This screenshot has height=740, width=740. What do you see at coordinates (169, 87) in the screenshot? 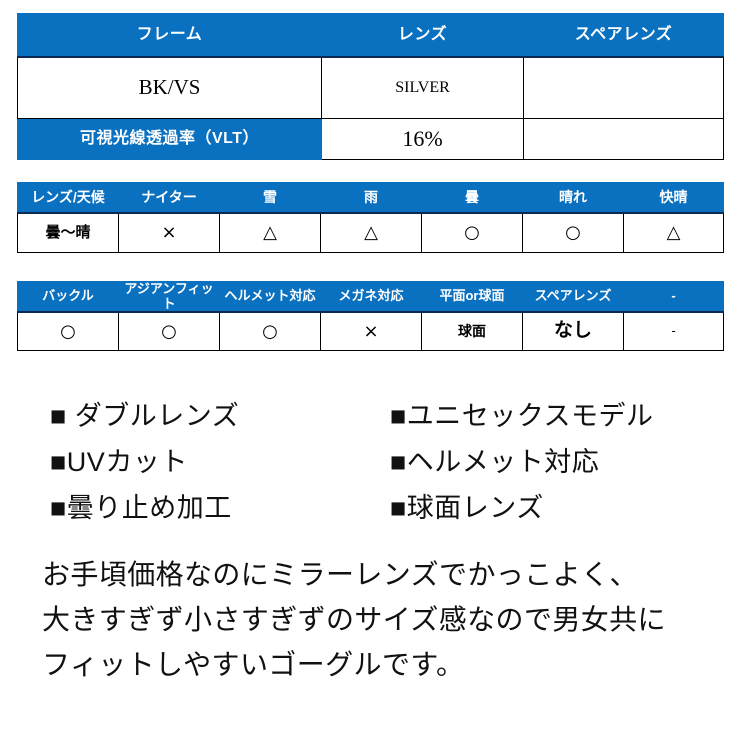
I see `spec-value-frame: BK/VS` at bounding box center [169, 87].